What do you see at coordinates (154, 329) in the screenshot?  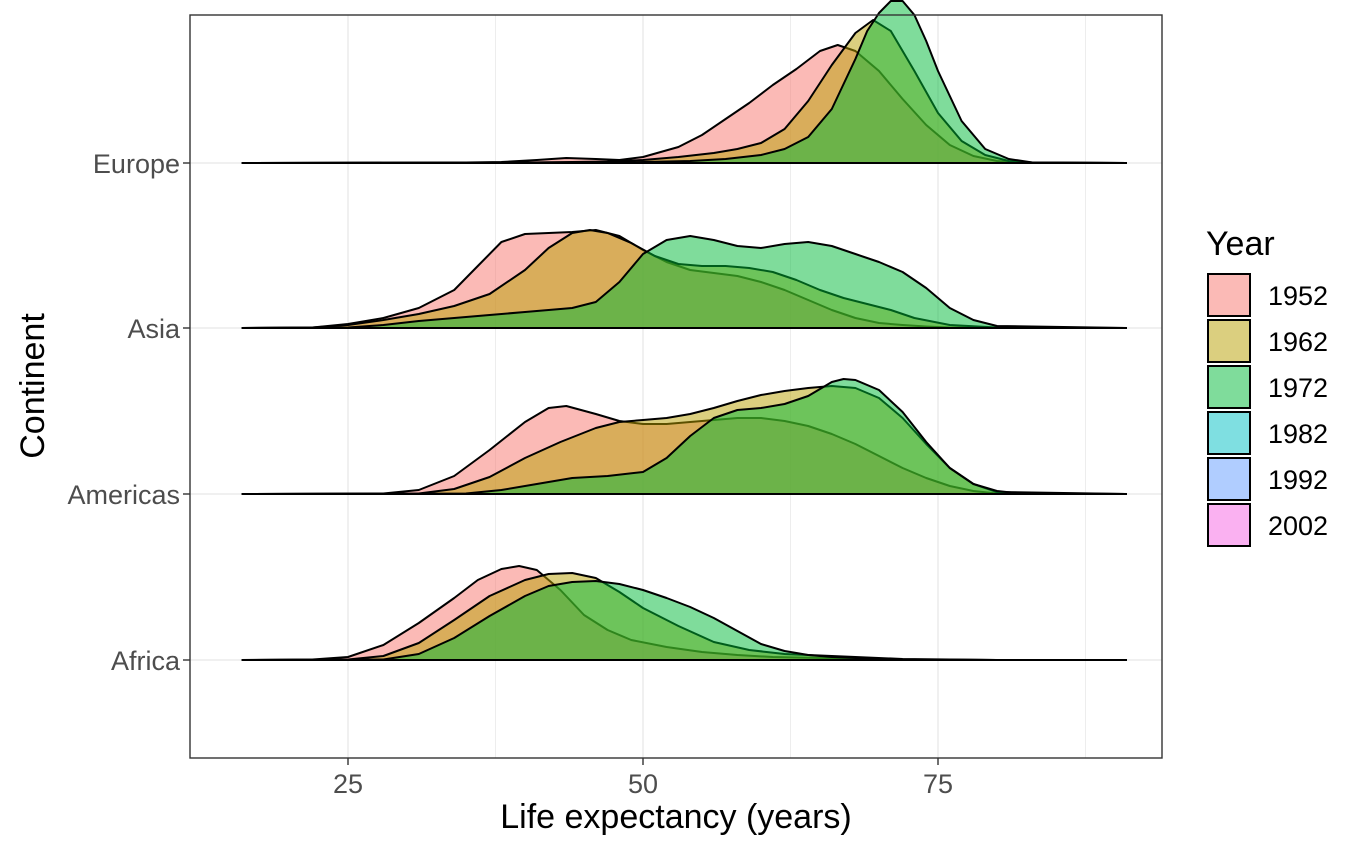 I see `y-tick-label: Asia` at bounding box center [154, 329].